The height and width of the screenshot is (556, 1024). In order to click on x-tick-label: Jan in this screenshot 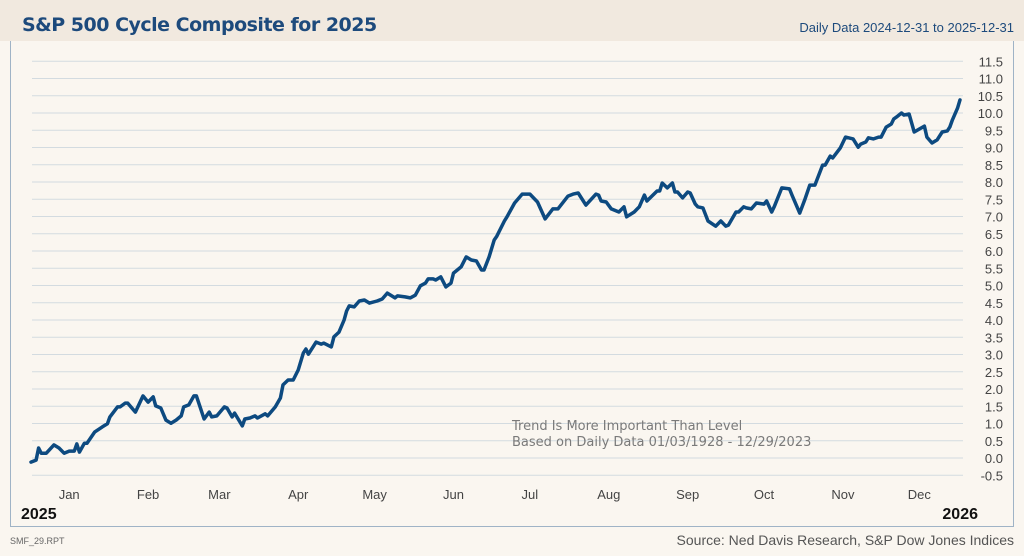, I will do `click(69, 494)`.